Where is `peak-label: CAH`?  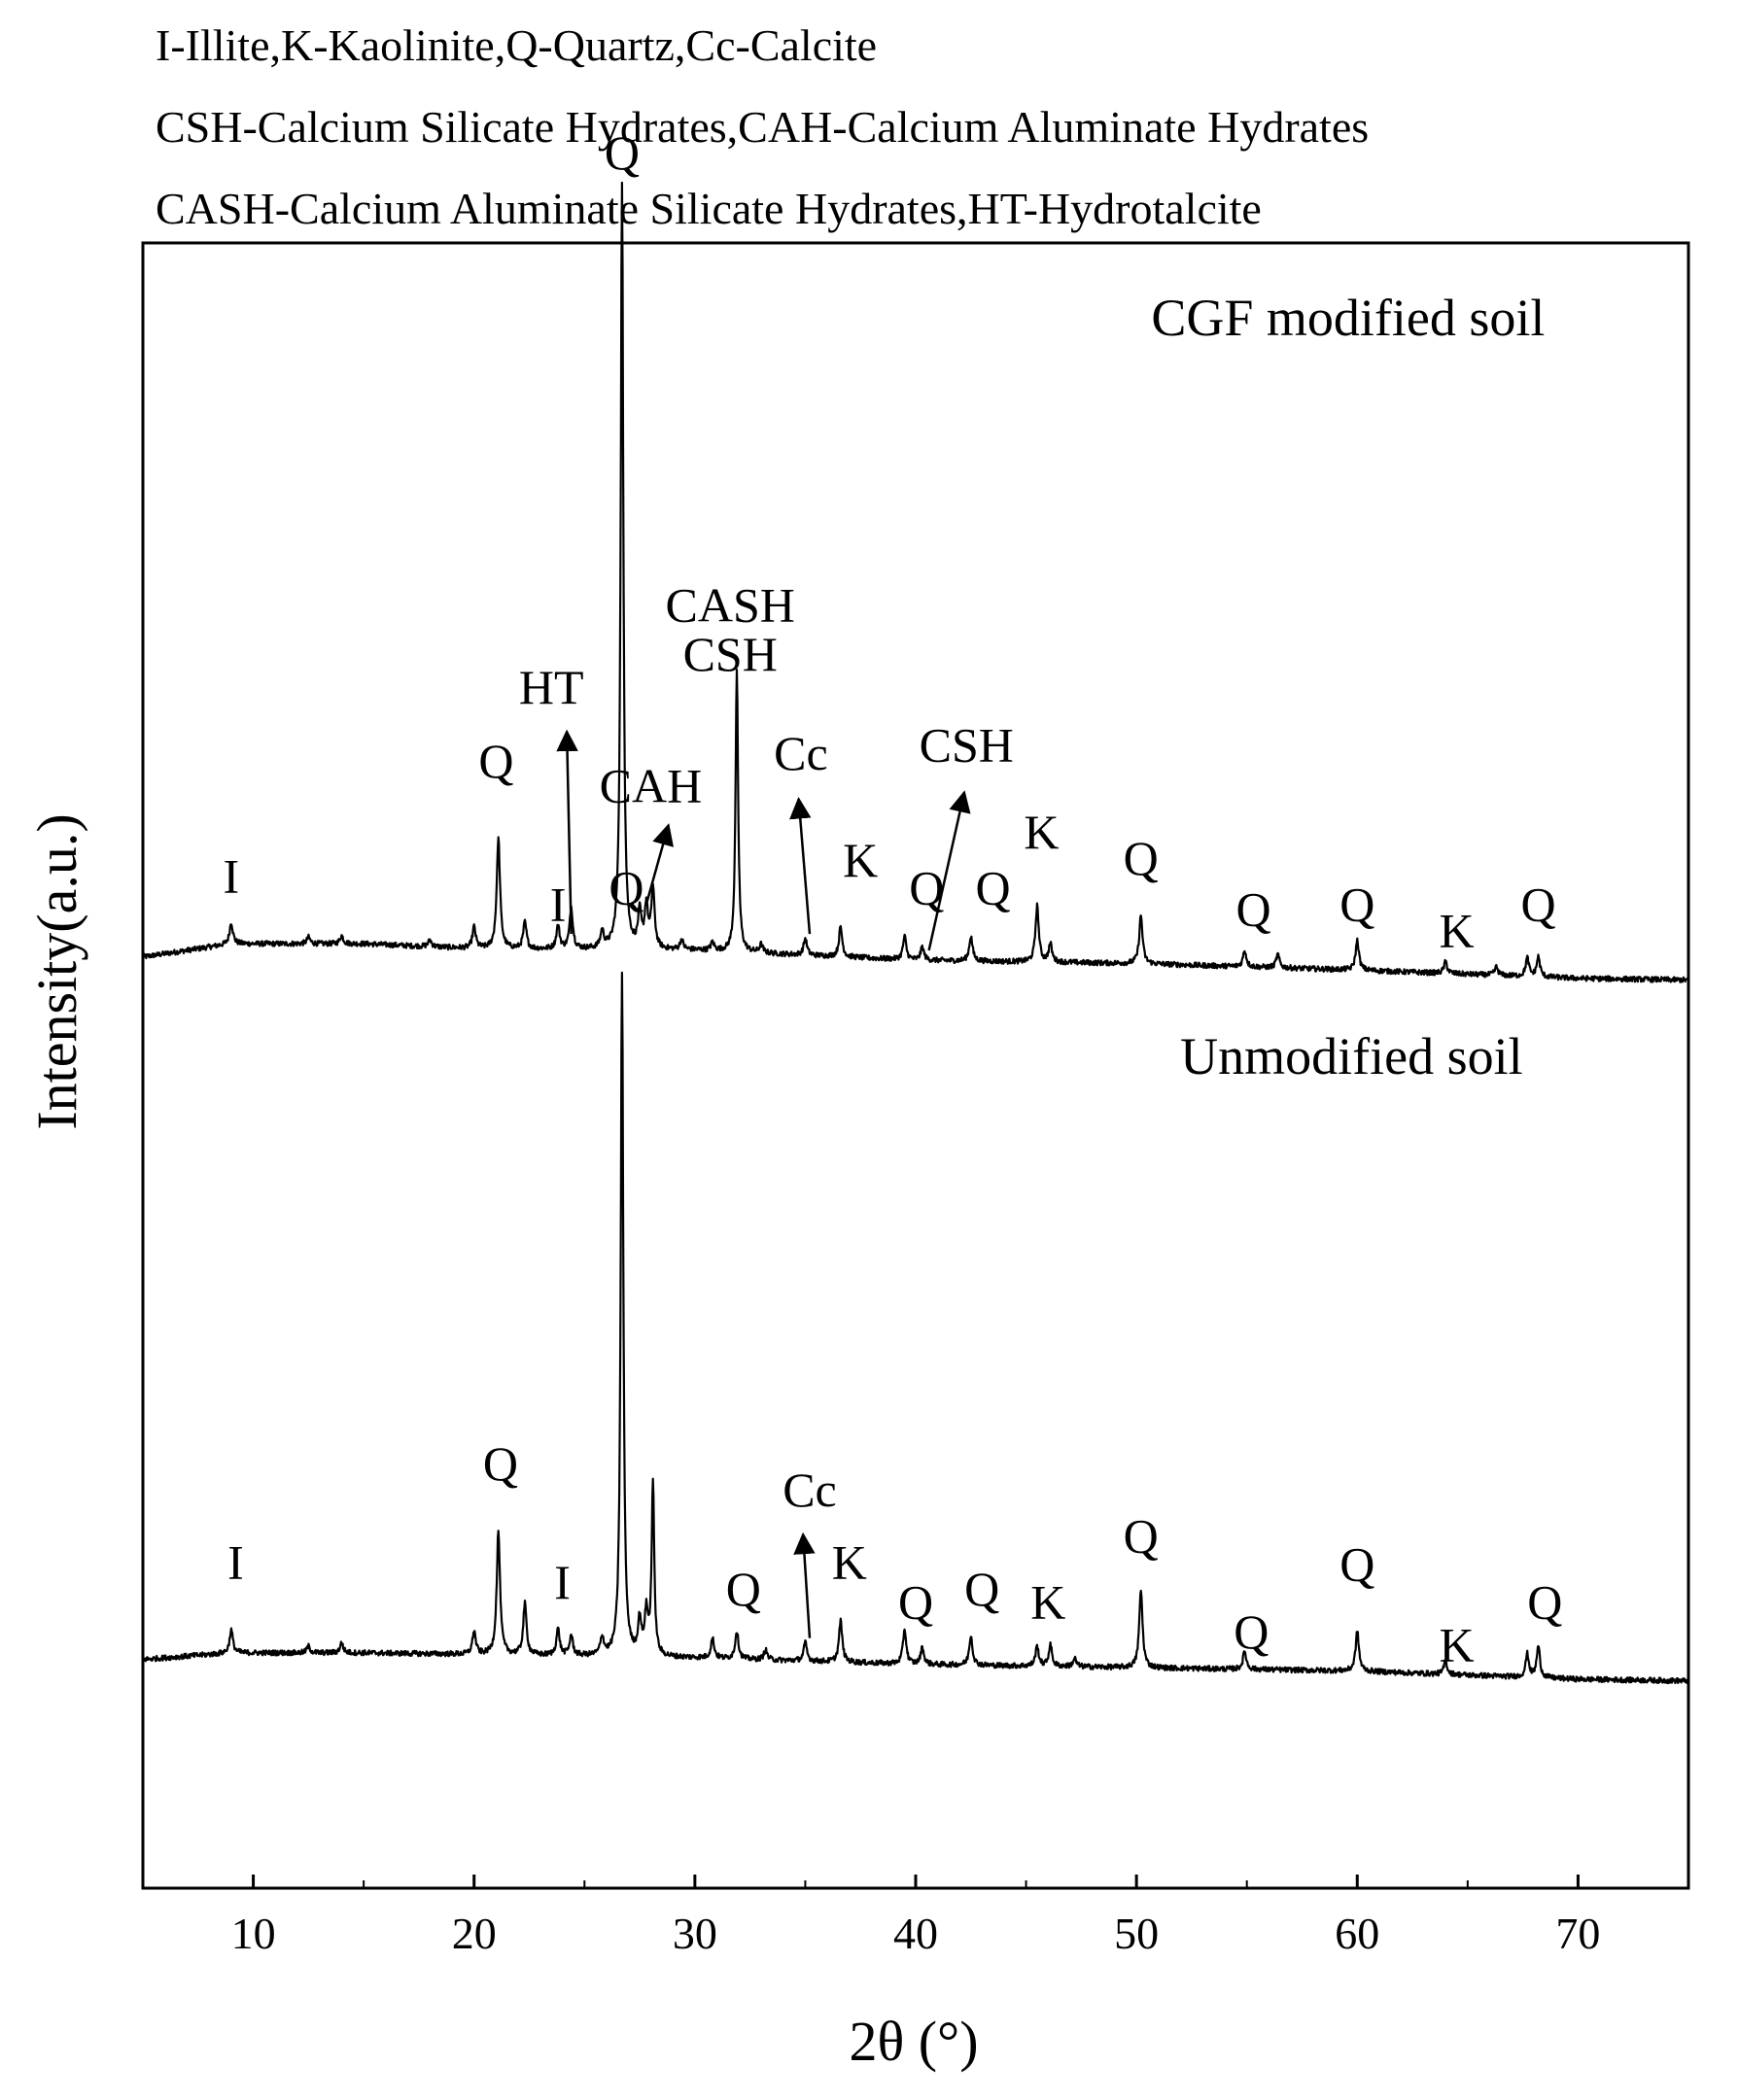 peak-label: CAH is located at coordinates (651, 786).